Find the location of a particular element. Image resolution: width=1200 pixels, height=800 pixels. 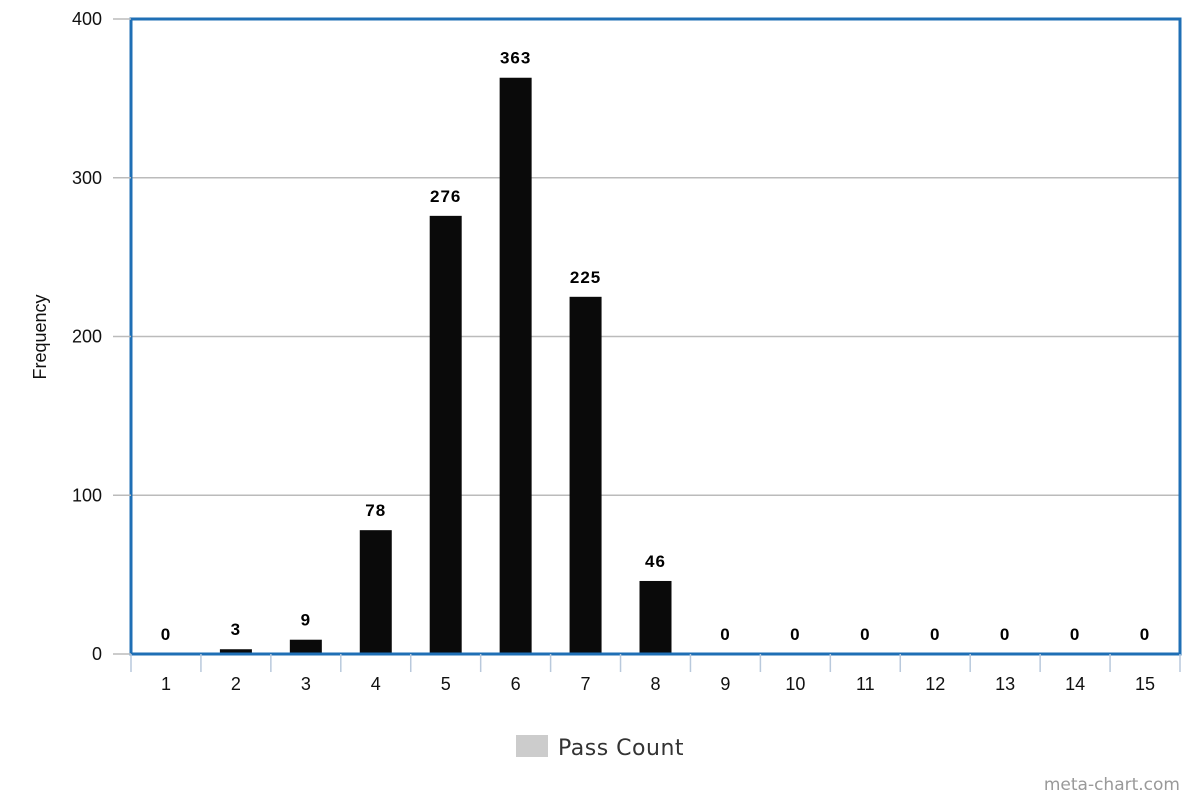

x-tick-label: 8 is located at coordinates (655, 684).